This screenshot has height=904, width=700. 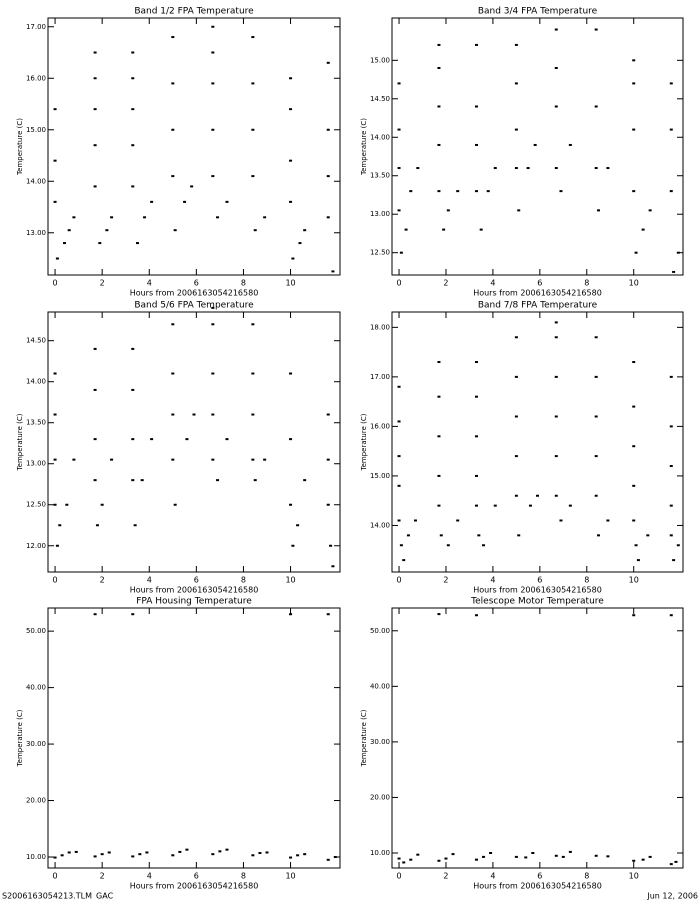 What do you see at coordinates (537, 442) in the screenshot?
I see `plot-frame` at bounding box center [537, 442].